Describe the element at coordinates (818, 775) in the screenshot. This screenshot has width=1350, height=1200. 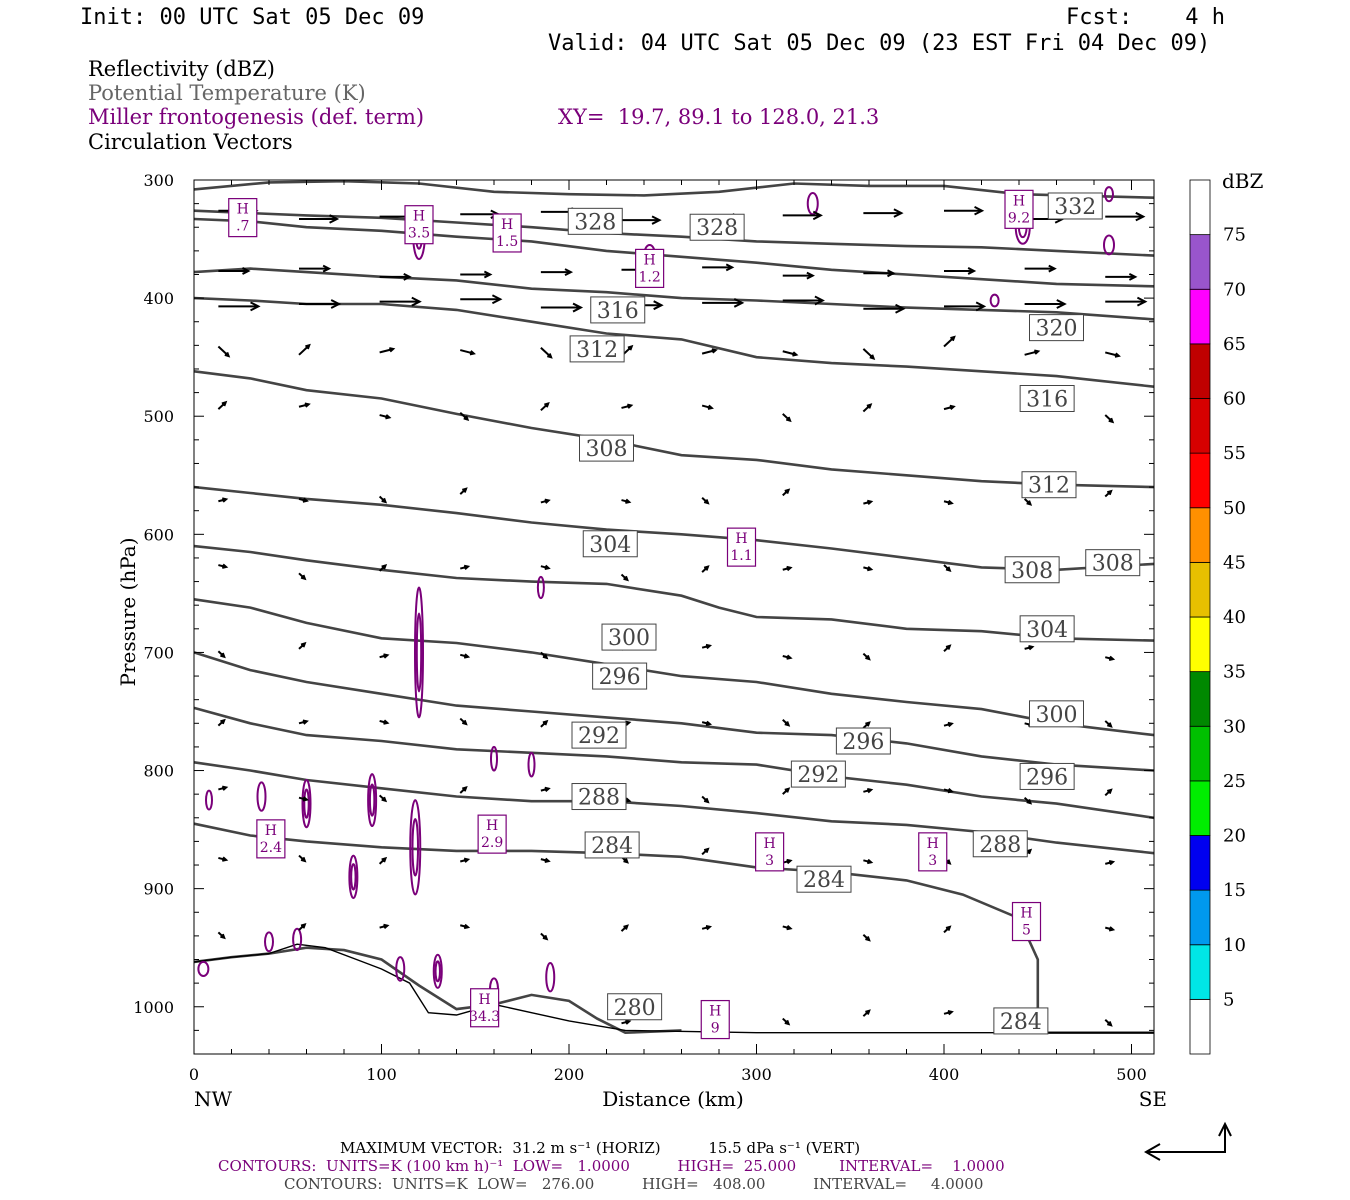
I see `theta-label: 292` at that location.